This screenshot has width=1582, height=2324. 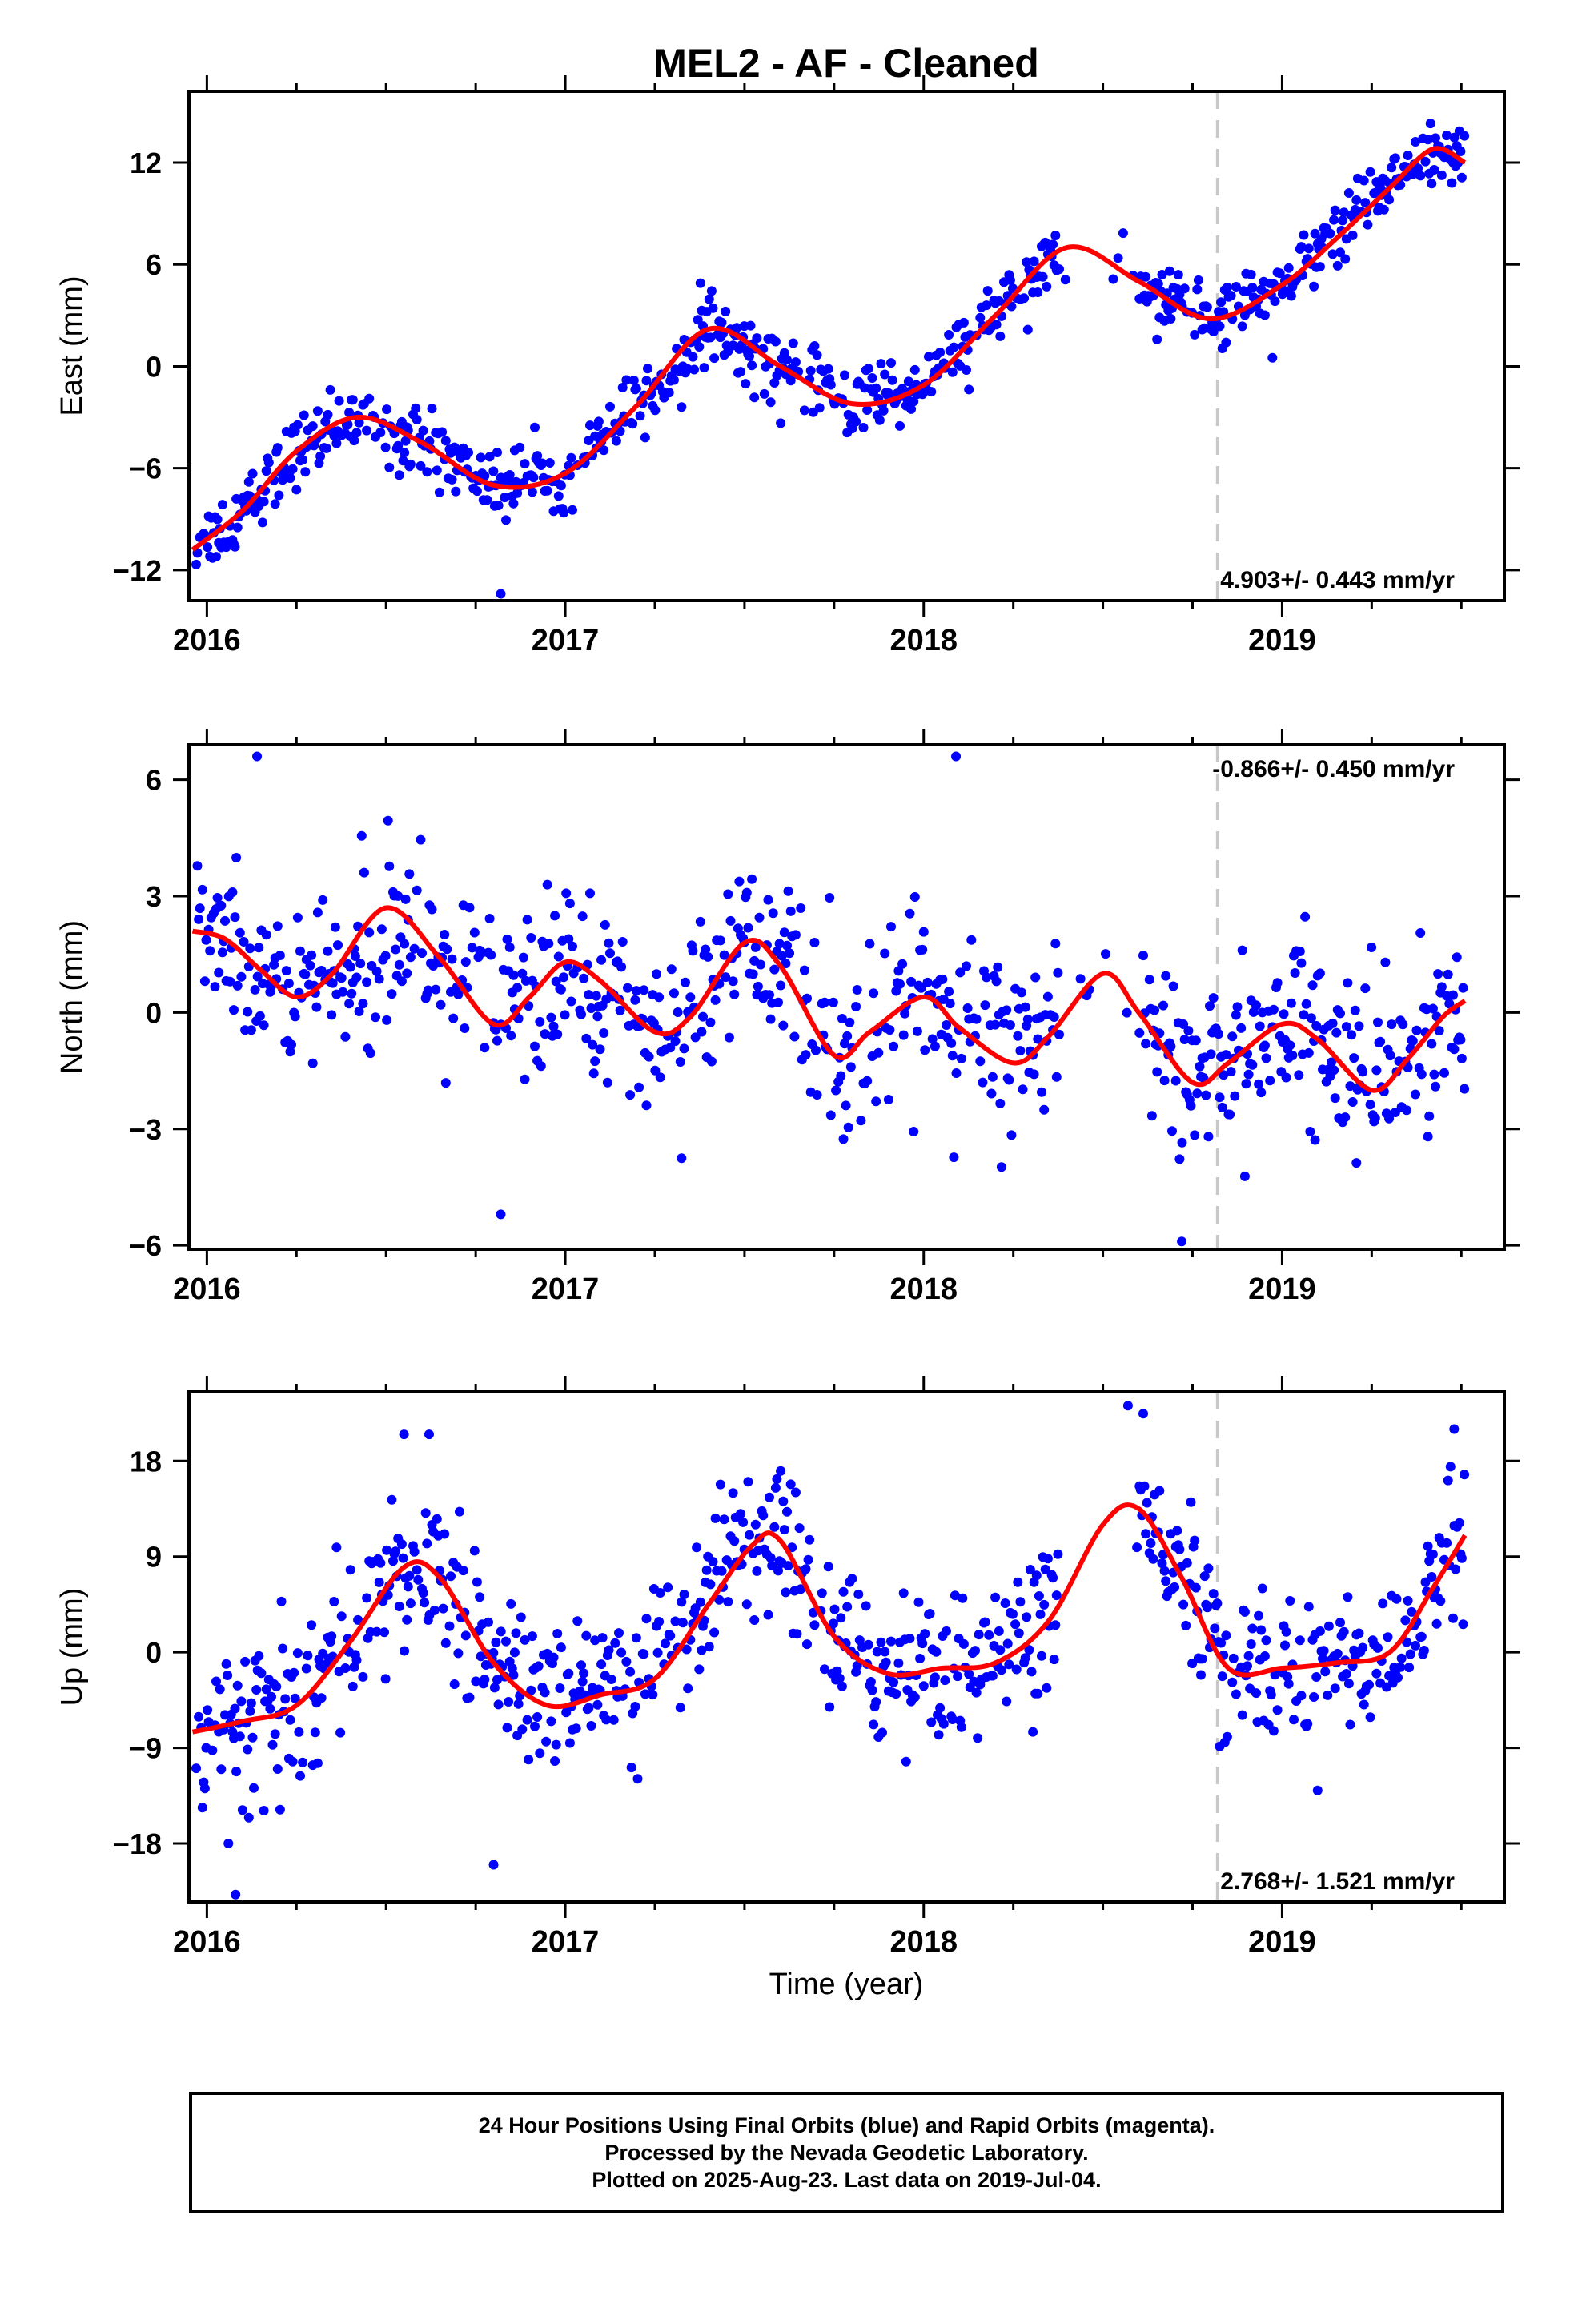 I want to click on x-tick-label: 2019, so click(x=1282, y=1942).